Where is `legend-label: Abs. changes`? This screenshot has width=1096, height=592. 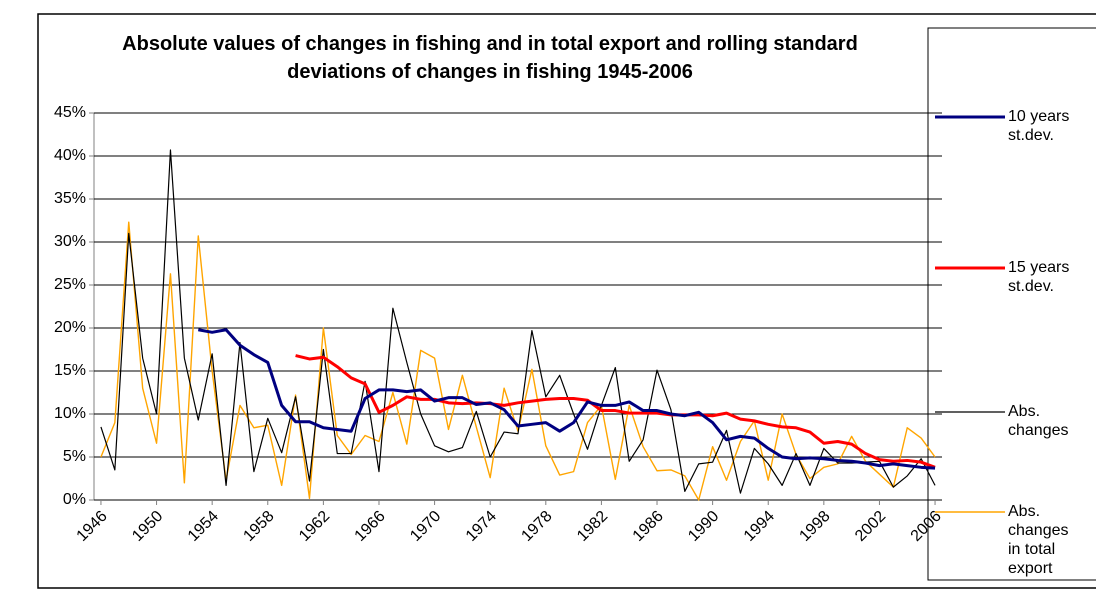 legend-label: Abs. changes is located at coordinates (1038, 421).